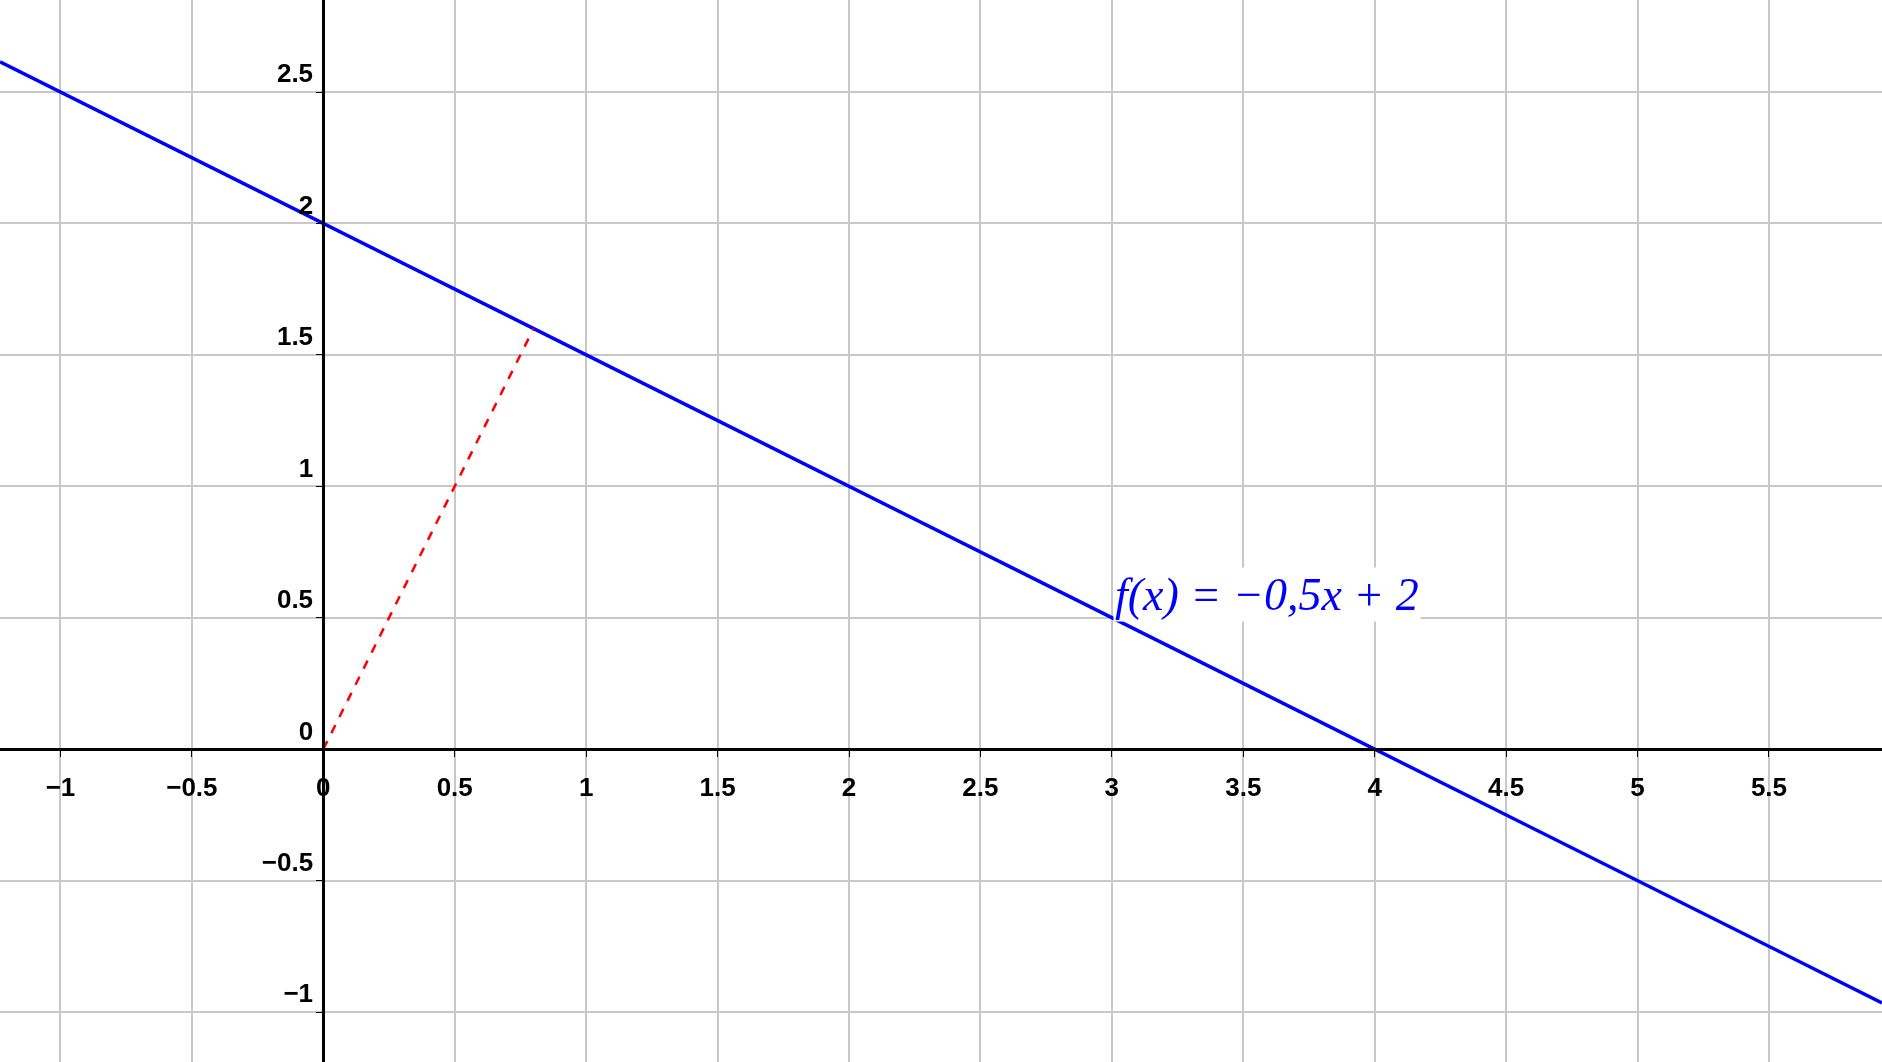 The height and width of the screenshot is (1062, 1882). Describe the element at coordinates (192, 787) in the screenshot. I see `x-tick-label: −0.5` at that location.